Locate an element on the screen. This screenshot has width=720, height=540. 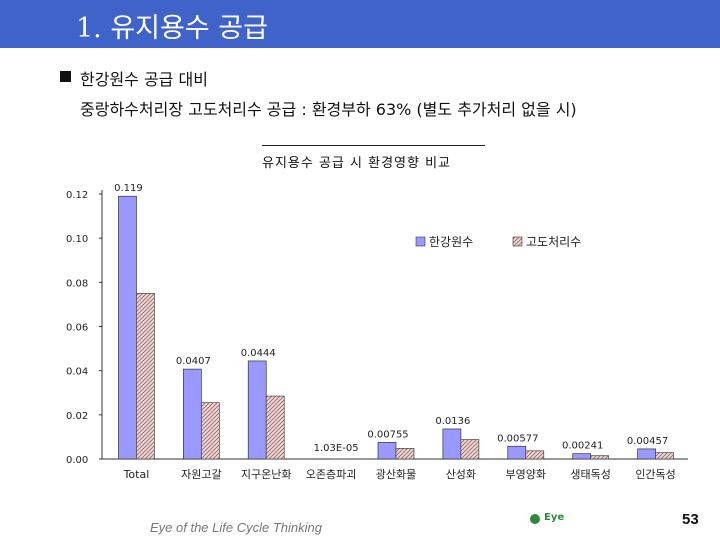
data-label: 0.0407 is located at coordinates (193, 361).